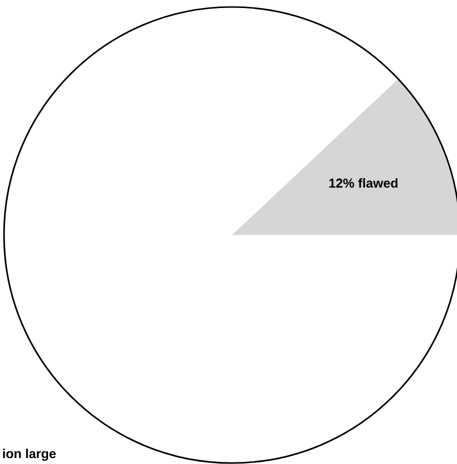 Image resolution: width=457 pixels, height=464 pixels. What do you see at coordinates (363, 183) in the screenshot?
I see `data-label: 12% flawed` at bounding box center [363, 183].